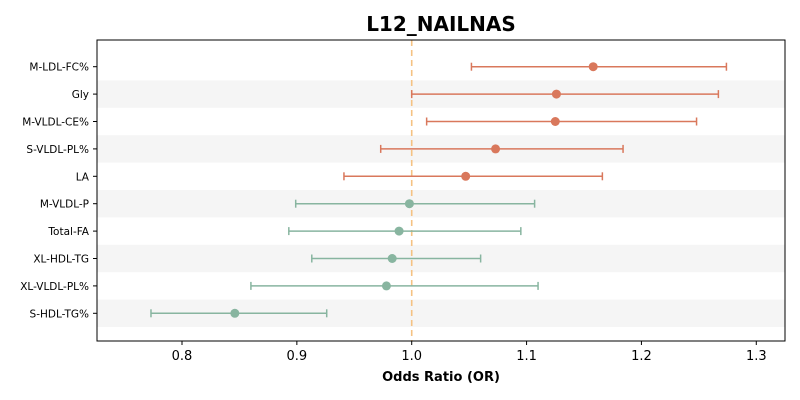 The height and width of the screenshot is (400, 800). Describe the element at coordinates (526, 356) in the screenshot. I see `x-tick-label: 1.1` at that location.